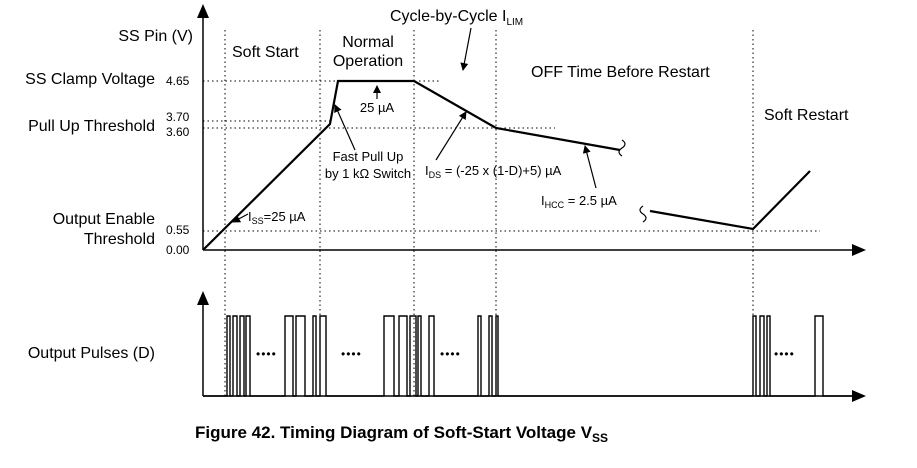  I want to click on tick-000: 0.00, so click(178, 250).